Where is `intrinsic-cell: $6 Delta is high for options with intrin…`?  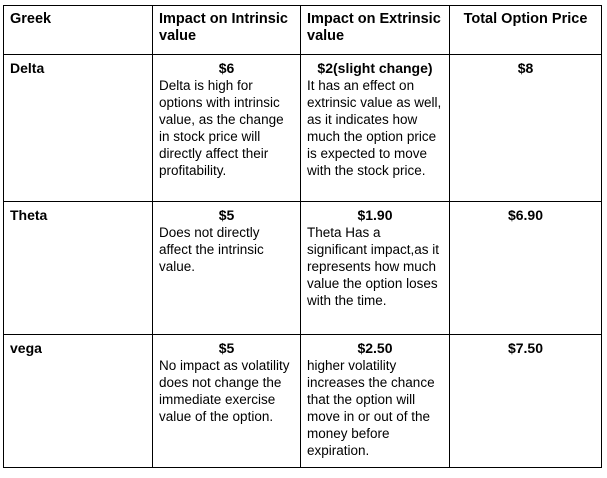
intrinsic-cell: $6 Delta is high for options with intrin… is located at coordinates (226, 128).